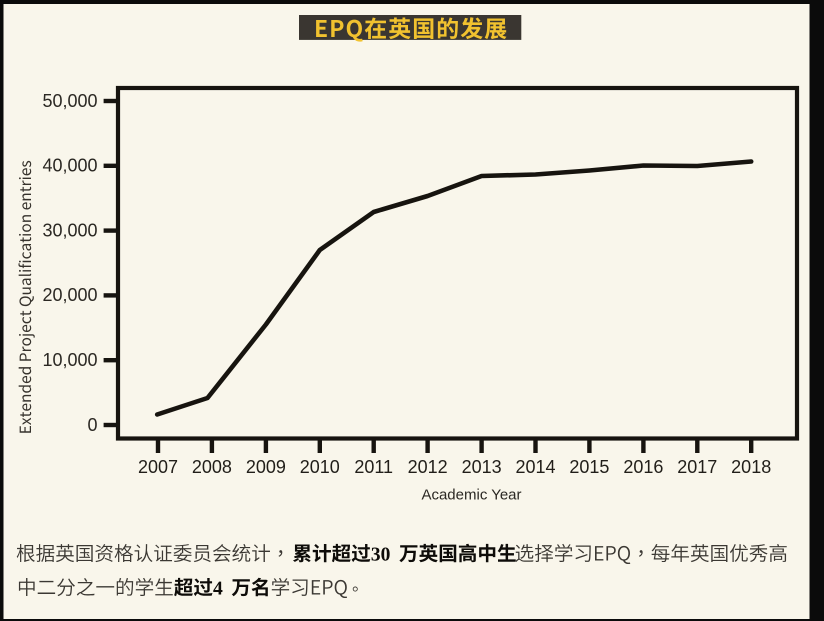 The width and height of the screenshot is (824, 621). What do you see at coordinates (428, 467) in the screenshot?
I see `svg-text: 2012` at bounding box center [428, 467].